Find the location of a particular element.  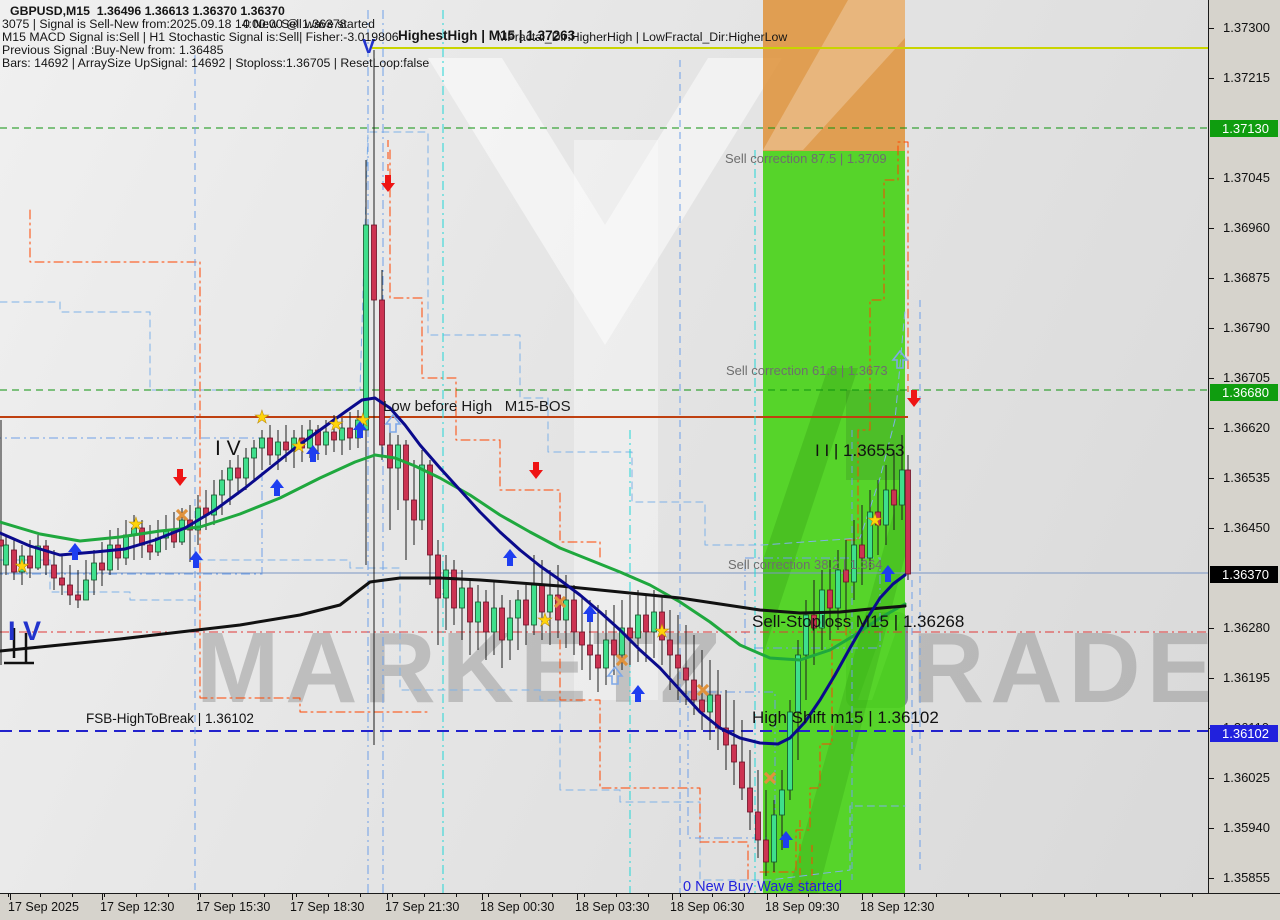

wave-marker-v-blue: V is located at coordinates (369, 47).